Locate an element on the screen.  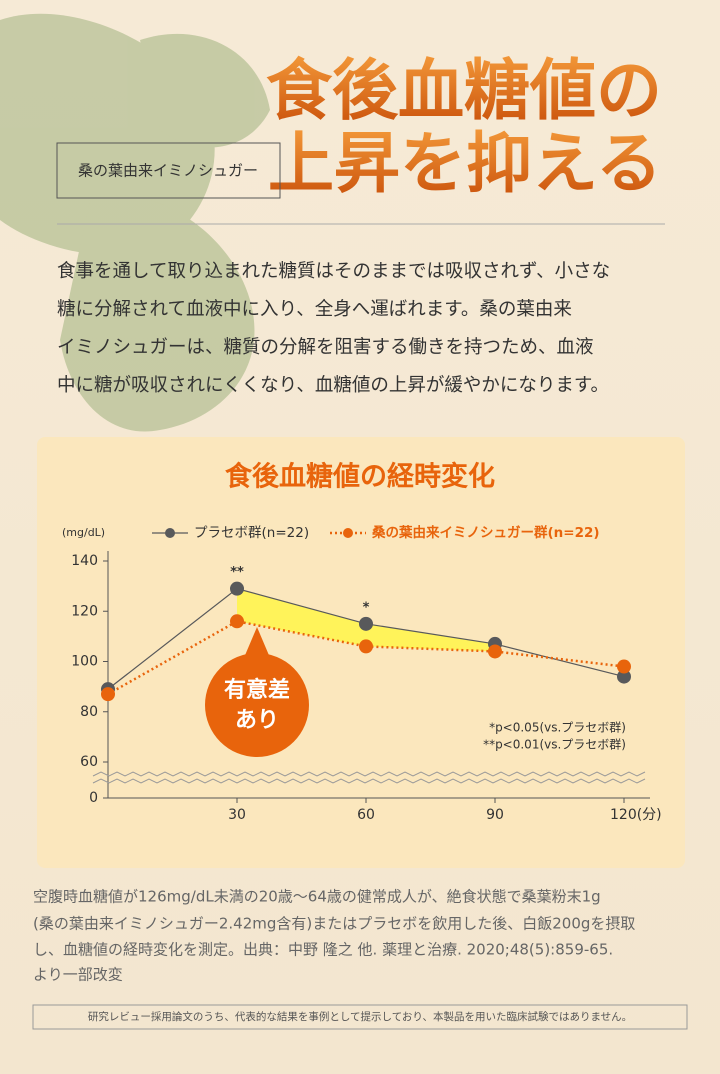
callout-label: 有意差 is located at coordinates (257, 690).